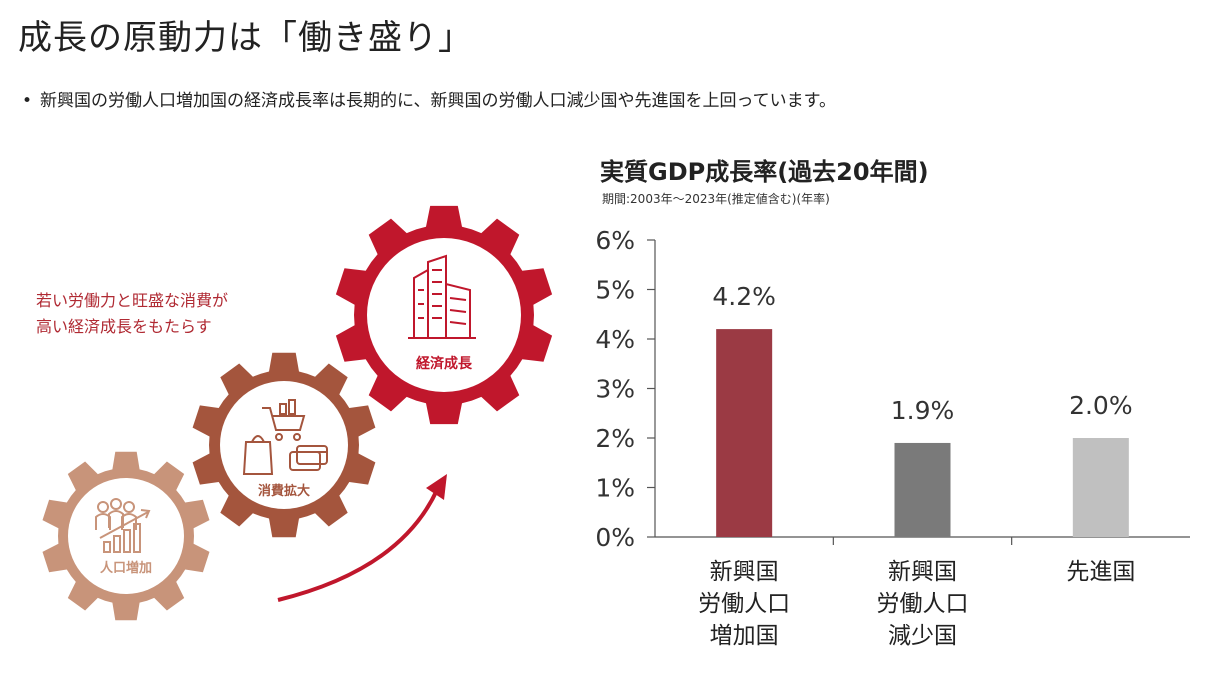 The image size is (1213, 681). I want to click on growth-arrow-head, so click(436, 487).